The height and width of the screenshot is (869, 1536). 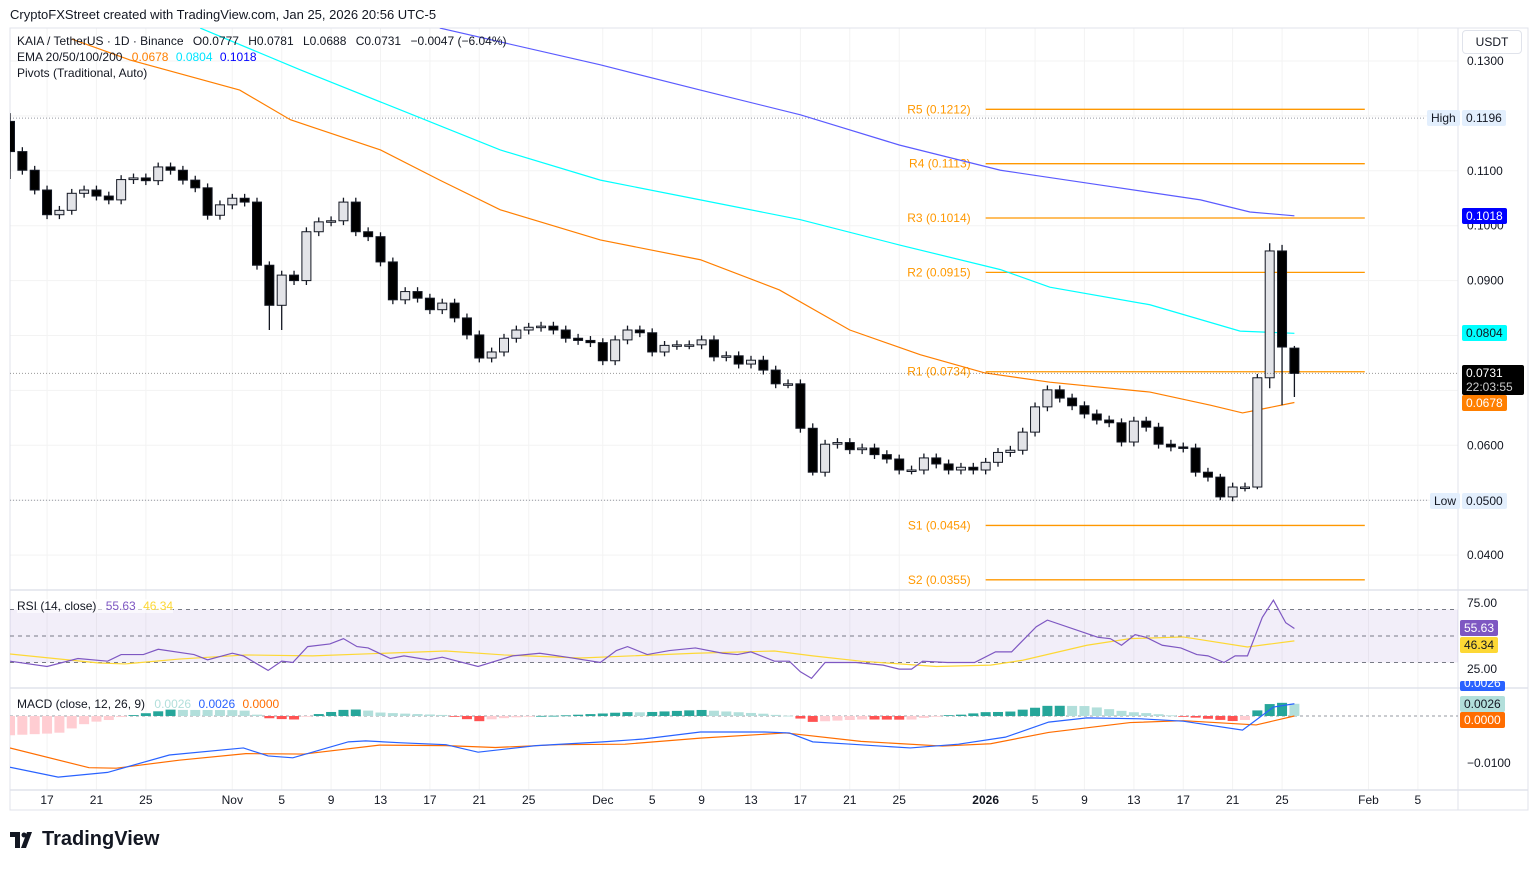 What do you see at coordinates (1443, 118) in the screenshot?
I see `high-label-badge: High` at bounding box center [1443, 118].